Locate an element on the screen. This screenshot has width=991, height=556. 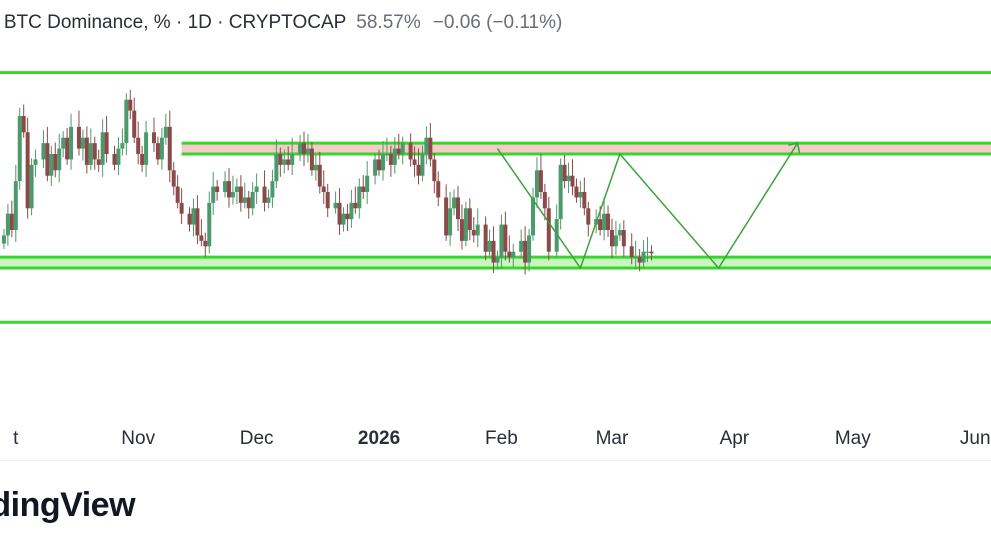
x-tick-label: Dec is located at coordinates (257, 438).